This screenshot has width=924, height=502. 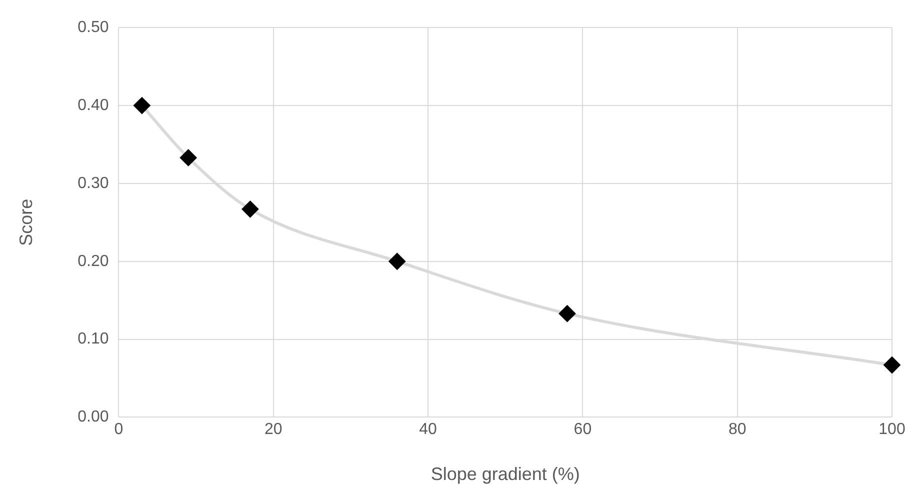 What do you see at coordinates (892, 429) in the screenshot?
I see `x-tick-label: 100` at bounding box center [892, 429].